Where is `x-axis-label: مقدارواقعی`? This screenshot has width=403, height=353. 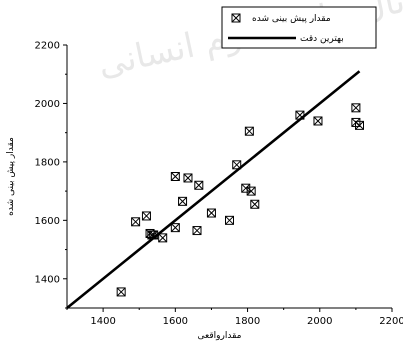
x-axis-label: مقدارواقعی is located at coordinates (220, 336).